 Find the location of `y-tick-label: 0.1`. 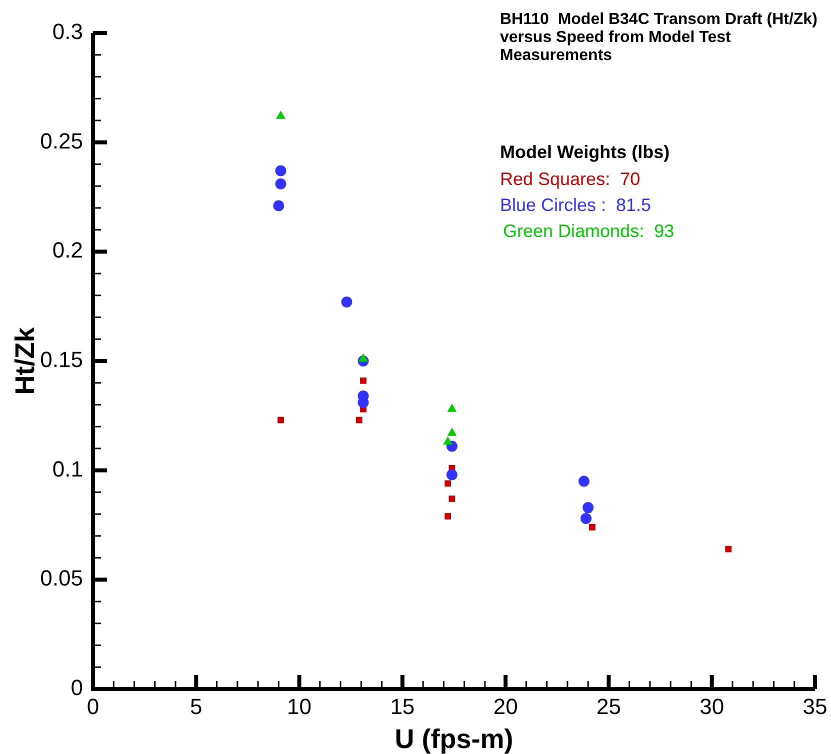

y-tick-label: 0.1 is located at coordinates (67, 469).